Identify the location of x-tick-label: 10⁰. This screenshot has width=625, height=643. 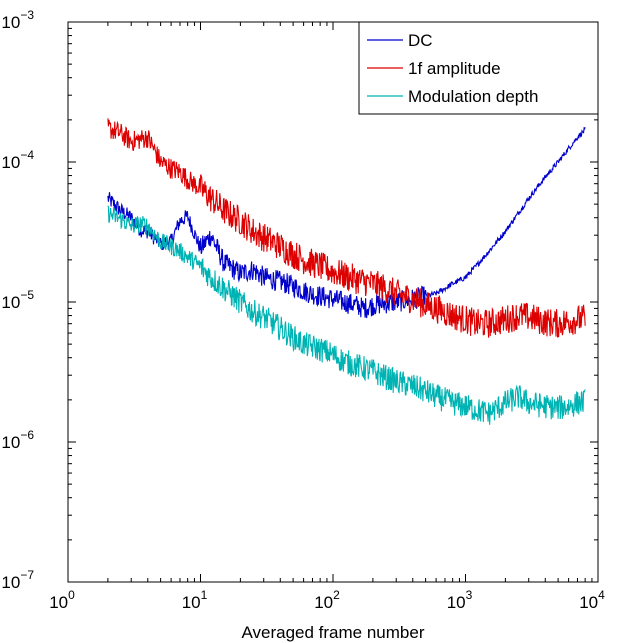
(62, 600).